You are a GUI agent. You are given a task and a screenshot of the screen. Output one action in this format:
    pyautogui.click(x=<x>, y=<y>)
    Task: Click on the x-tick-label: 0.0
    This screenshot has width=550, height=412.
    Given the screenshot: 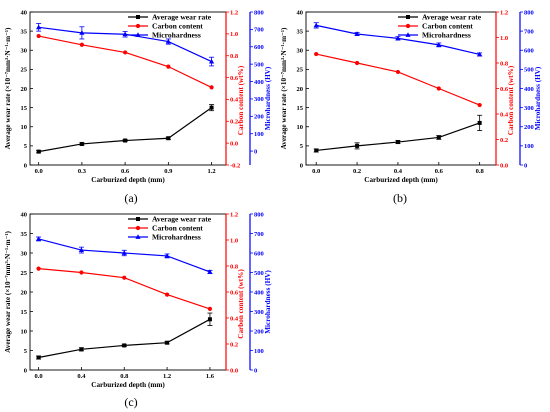 What is the action you would take?
    pyautogui.click(x=39, y=171)
    